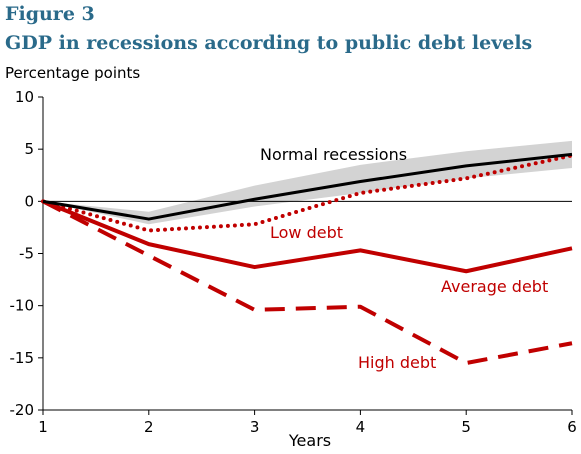  Describe the element at coordinates (307, 186) in the screenshot. I see `normal-recessions-line` at that location.